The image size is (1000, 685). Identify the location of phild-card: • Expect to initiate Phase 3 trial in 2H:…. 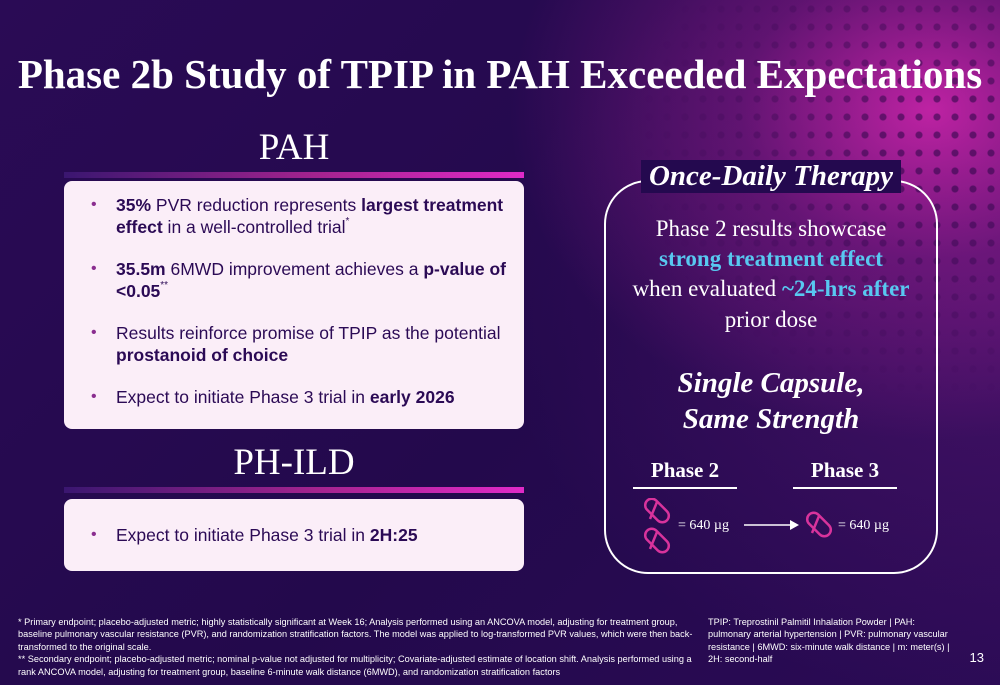
(294, 535).